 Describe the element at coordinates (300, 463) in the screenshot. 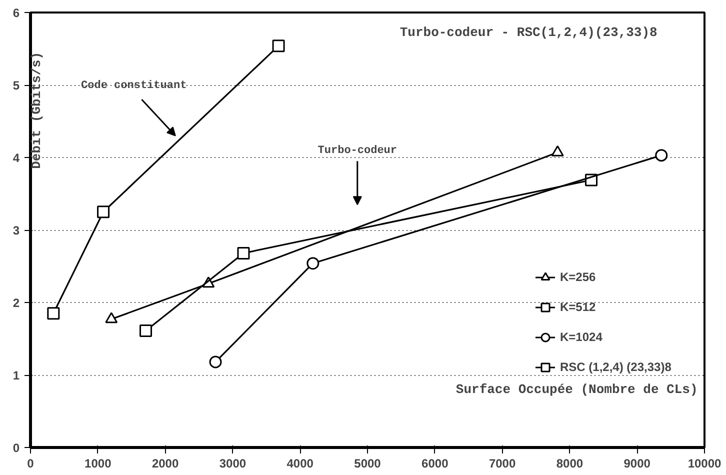

I see `x-tick-label: 4000` at that location.